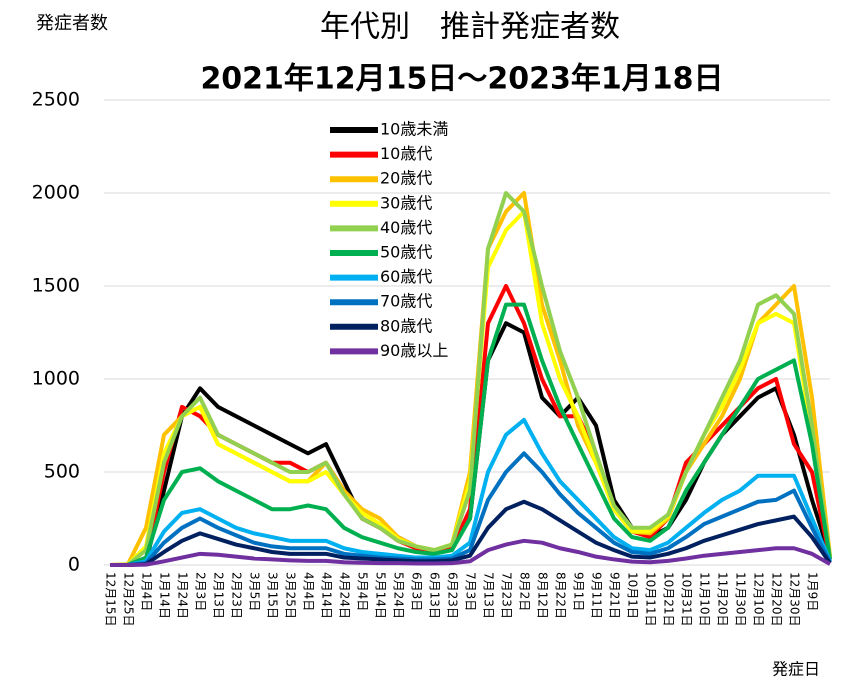 This screenshot has width=846, height=685. What do you see at coordinates (470, 27) in the screenshot?
I see `chart-title: 年代別 推計発症者数` at bounding box center [470, 27].